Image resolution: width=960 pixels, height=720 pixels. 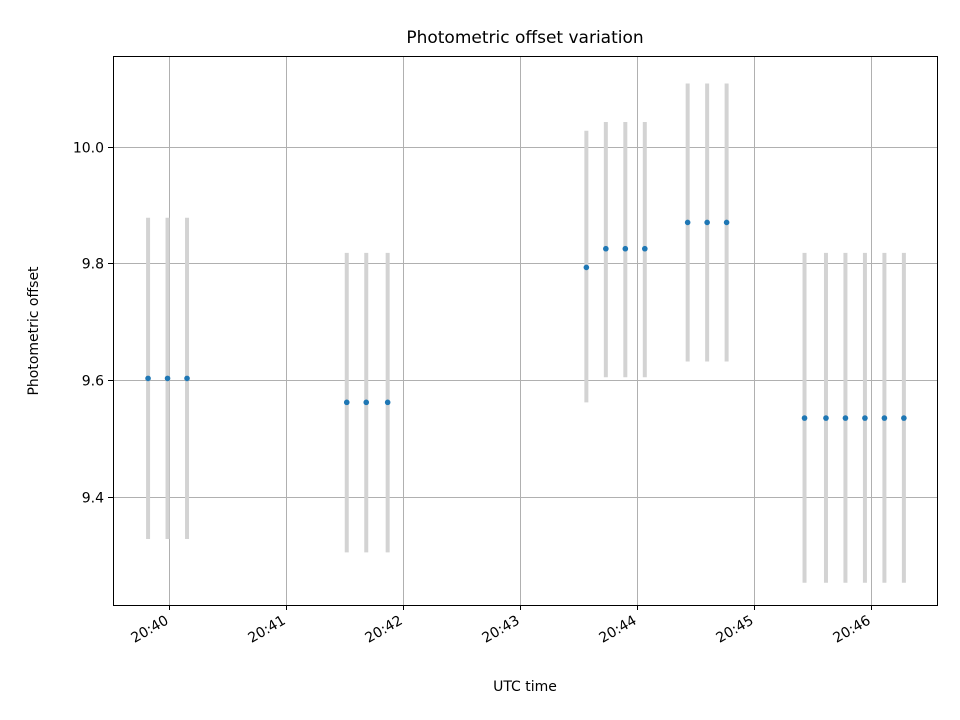 What do you see at coordinates (93, 324) in the screenshot?
I see `y-axis-ticks: 9.4 9.6 9.8 10.0` at bounding box center [93, 324].